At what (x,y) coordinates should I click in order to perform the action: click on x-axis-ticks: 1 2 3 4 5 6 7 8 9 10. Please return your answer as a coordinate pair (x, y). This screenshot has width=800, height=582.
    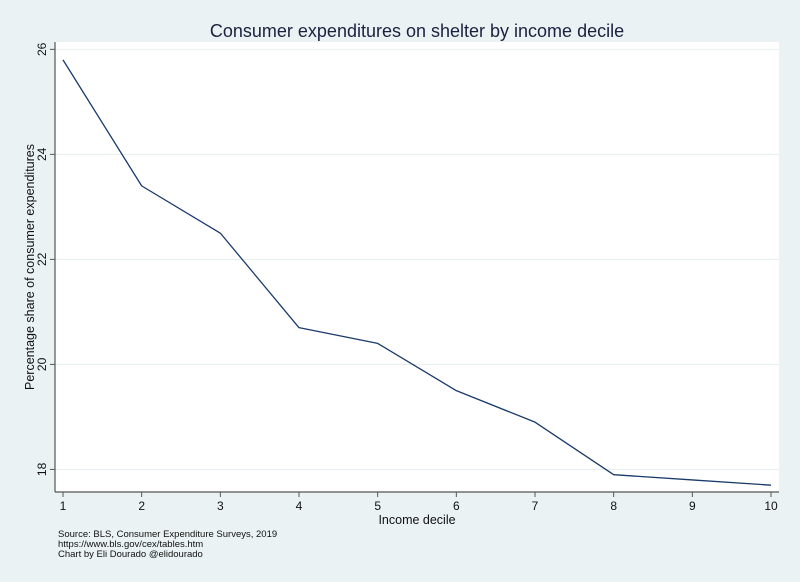
    Looking at the image, I should click on (419, 502).